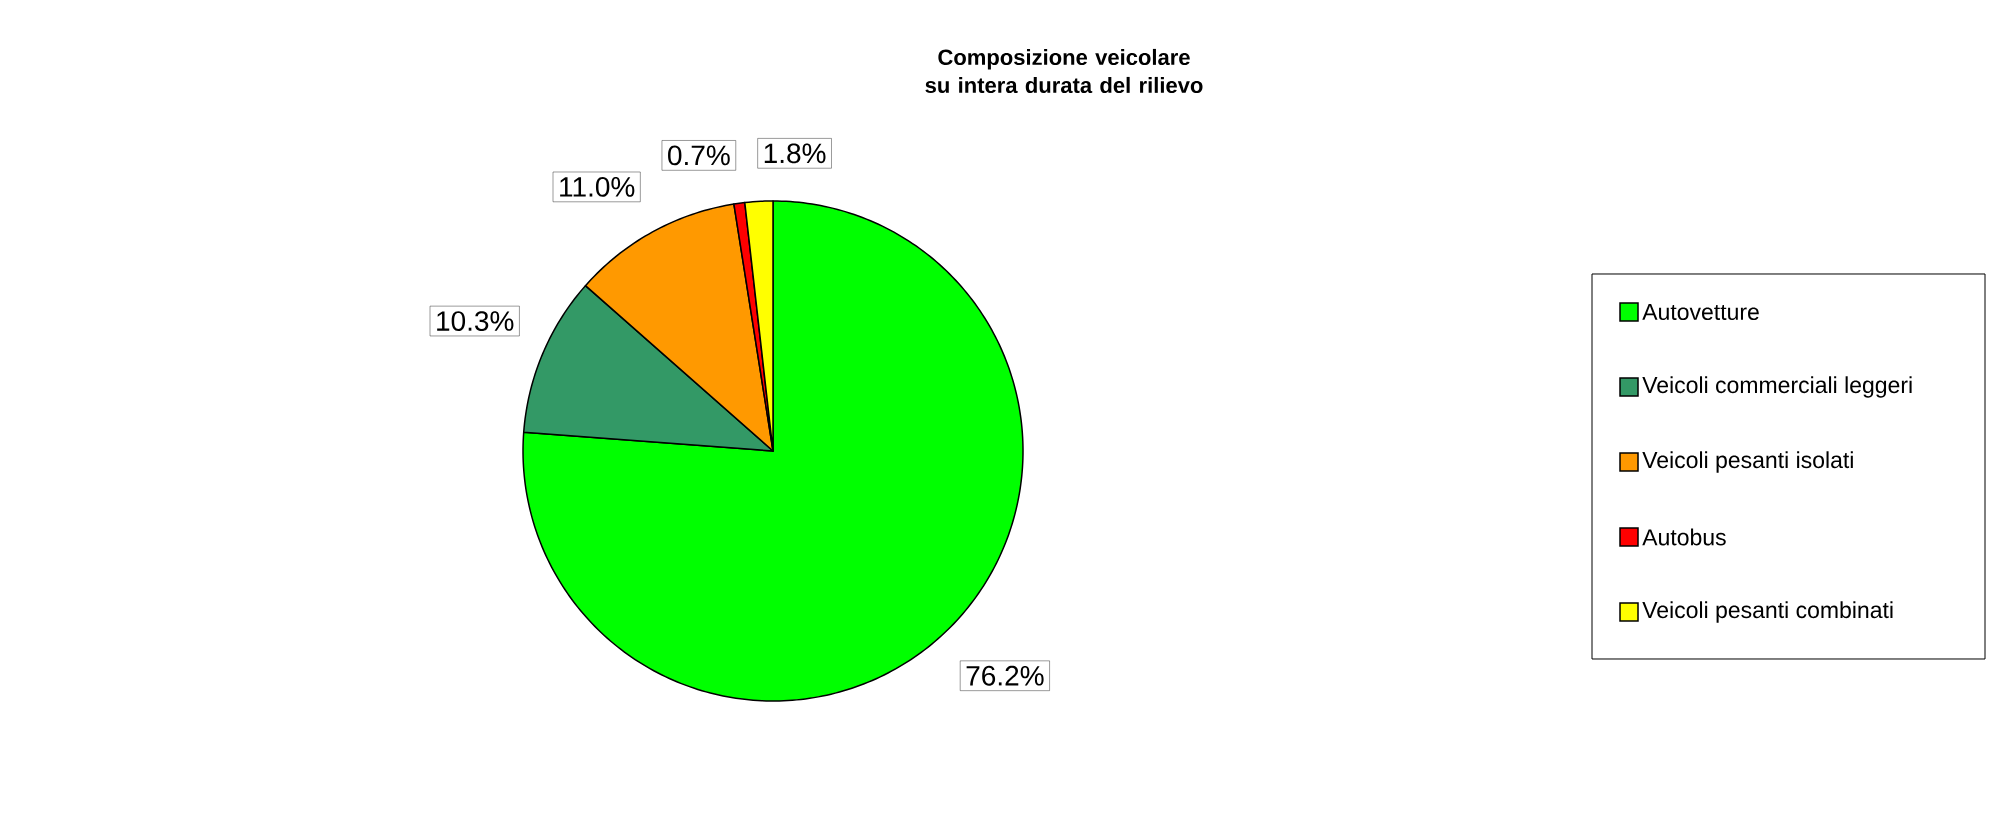  Describe the element at coordinates (1747, 462) in the screenshot. I see `legend-label: Veicoli pesanti isolati` at that location.